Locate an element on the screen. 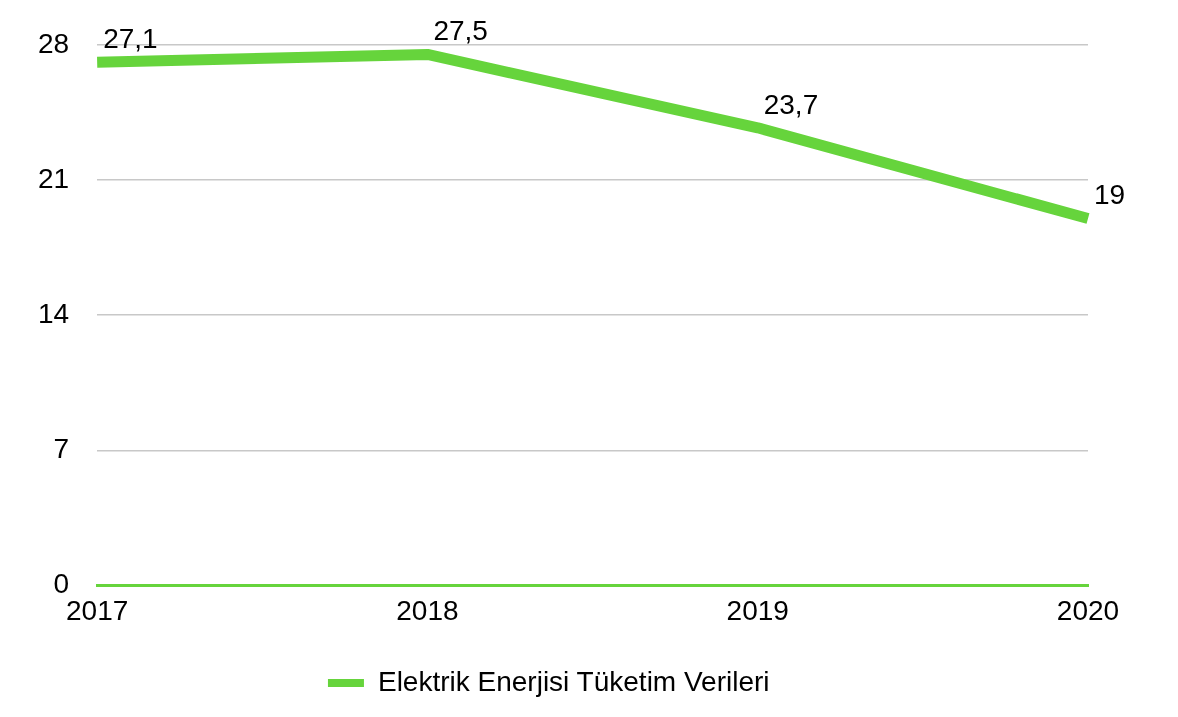 This screenshot has width=1178, height=717. legend-label: Elektrik Enerjisi Tüketim Verileri is located at coordinates (573, 681).